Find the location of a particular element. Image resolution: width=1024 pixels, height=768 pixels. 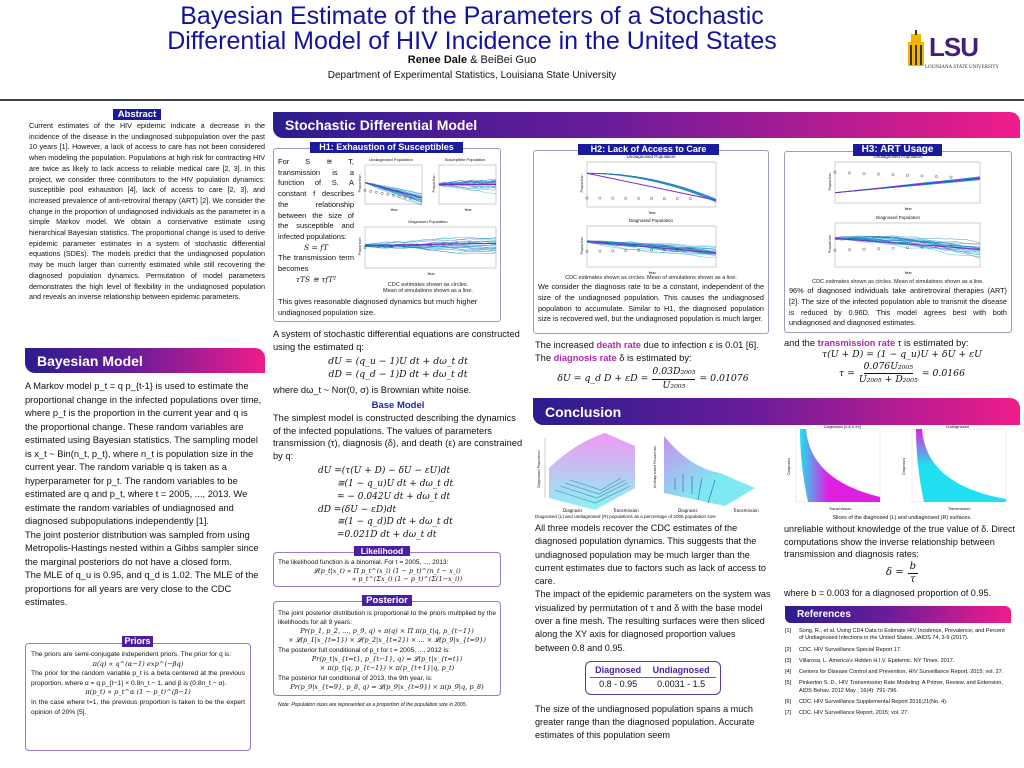

slice-l-xlabel: Transmission is located at coordinates (840, 509).